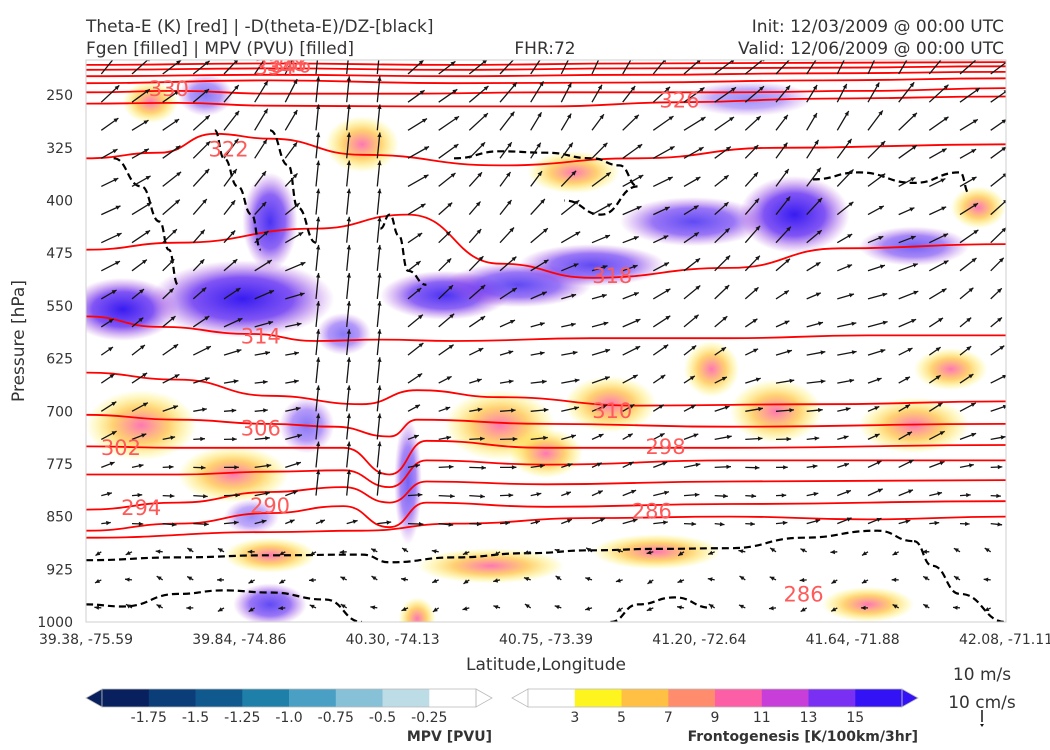 This screenshot has height=750, width=1050. I want to click on ddz-line, so click(891, 183).